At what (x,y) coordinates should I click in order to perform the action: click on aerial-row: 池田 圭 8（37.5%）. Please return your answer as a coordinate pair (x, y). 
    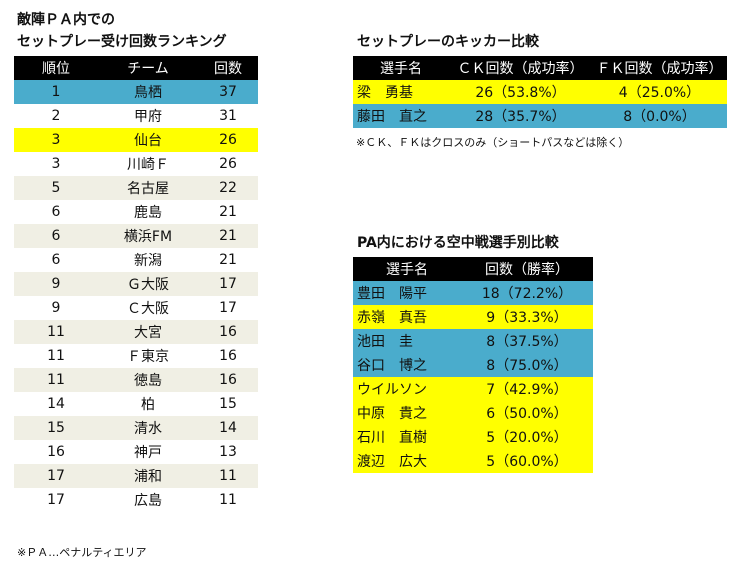
    Looking at the image, I should click on (473, 341).